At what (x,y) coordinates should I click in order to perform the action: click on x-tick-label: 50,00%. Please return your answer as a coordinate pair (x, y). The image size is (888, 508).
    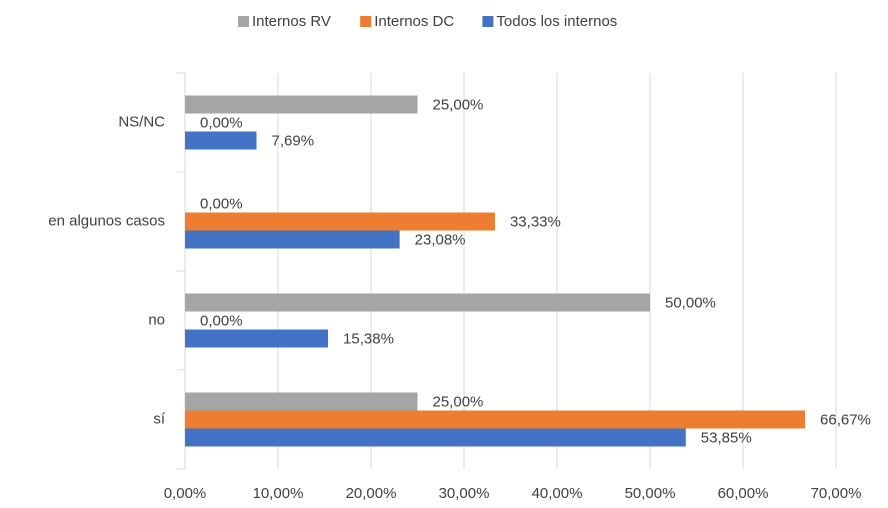
    Looking at the image, I should click on (650, 493).